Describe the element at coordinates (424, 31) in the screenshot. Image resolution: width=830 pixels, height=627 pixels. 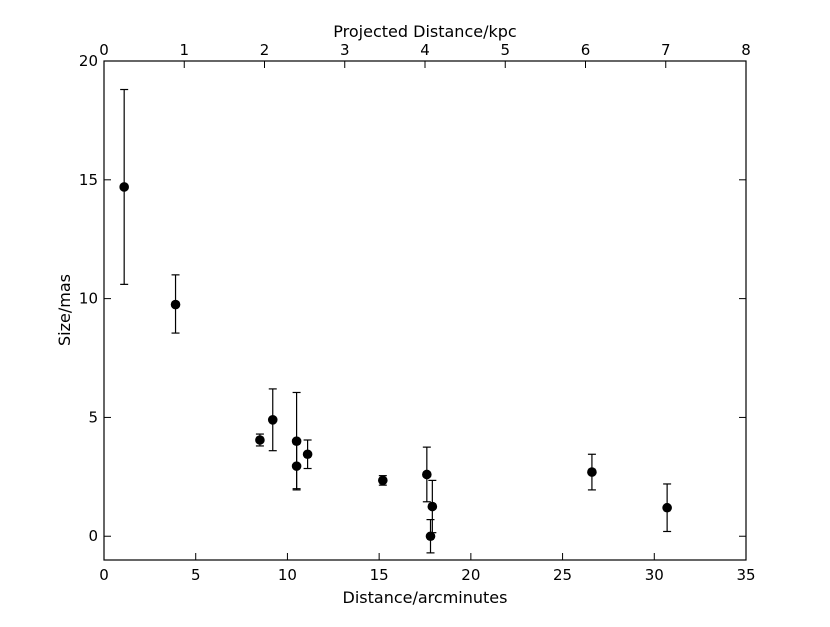
I see `top-x-axis-label: Projected Distance/kpc` at that location.